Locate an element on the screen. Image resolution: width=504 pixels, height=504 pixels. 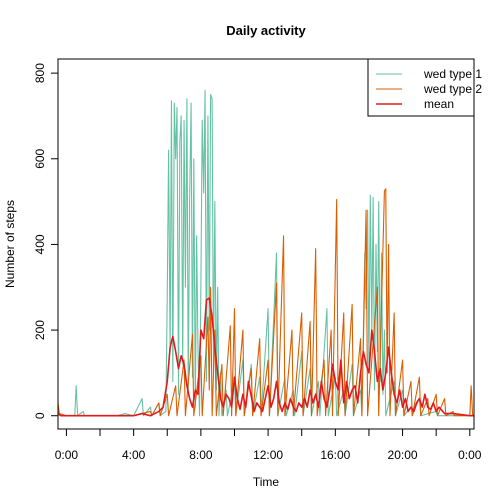
x-tick-label: 4:00 is located at coordinates (134, 455).